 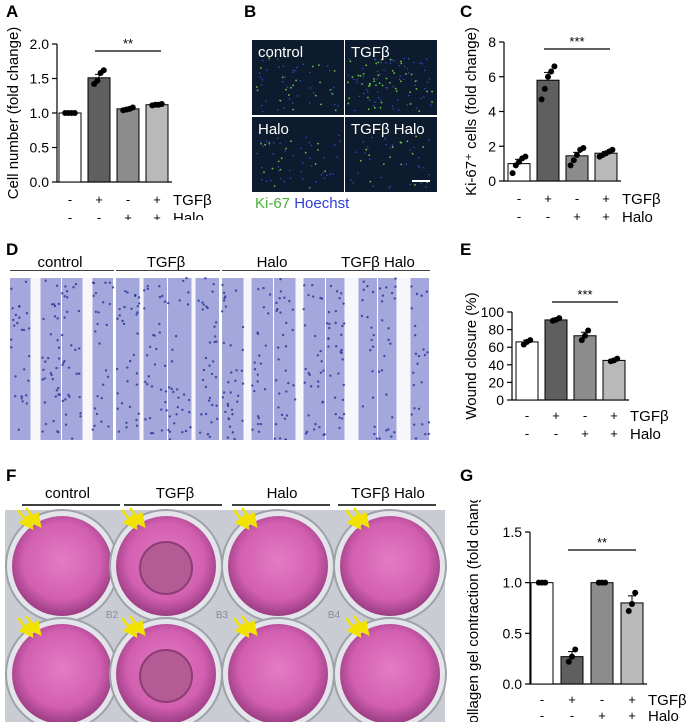 I want to click on panel-letter-a: A, so click(x=12, y=11).